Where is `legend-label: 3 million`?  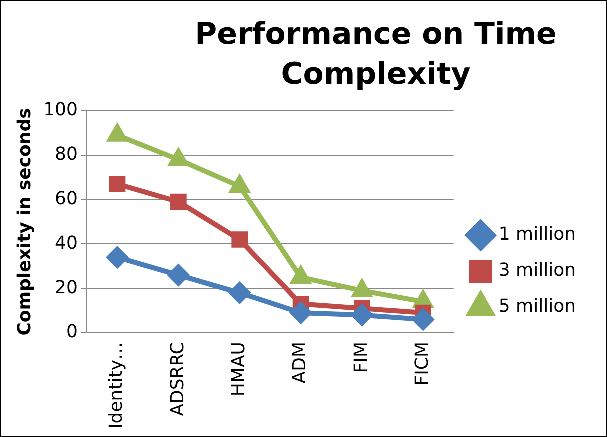
legend-label: 3 million is located at coordinates (537, 271).